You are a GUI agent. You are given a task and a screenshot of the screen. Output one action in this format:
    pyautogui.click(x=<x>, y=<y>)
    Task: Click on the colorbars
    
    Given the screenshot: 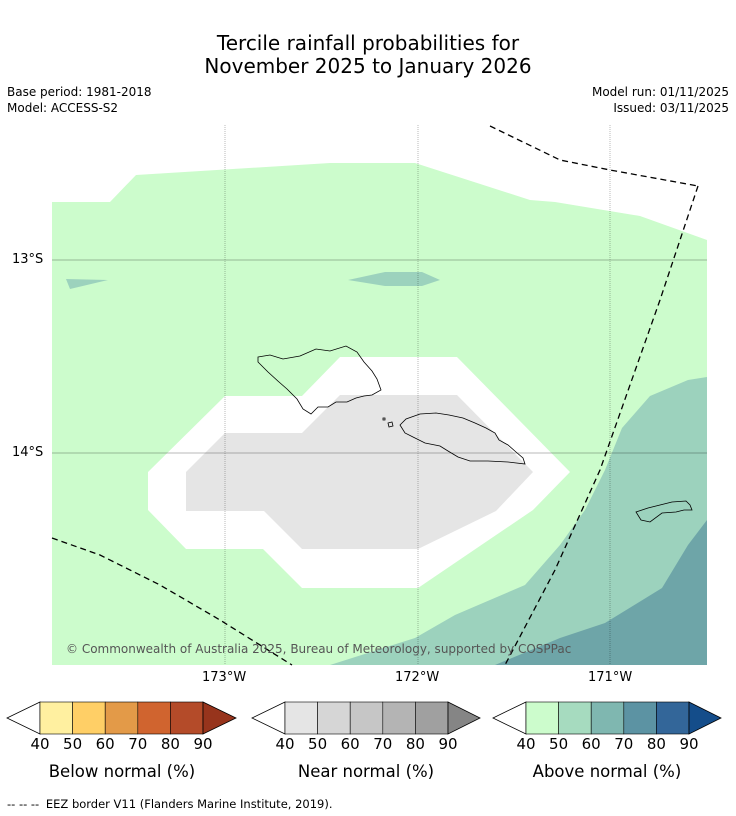 What is the action you would take?
    pyautogui.click(x=364, y=718)
    